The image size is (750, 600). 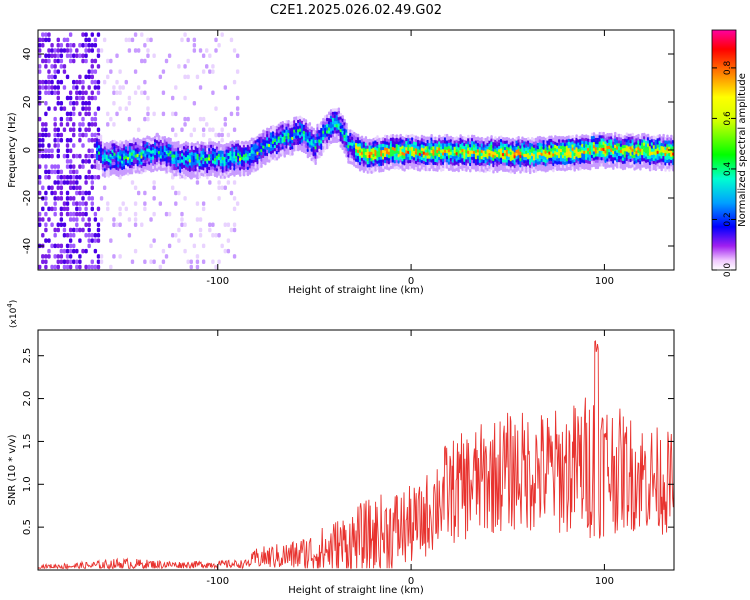 What do you see at coordinates (27, 441) in the screenshot?
I see `snr-ytick-label: 1.5` at bounding box center [27, 441].